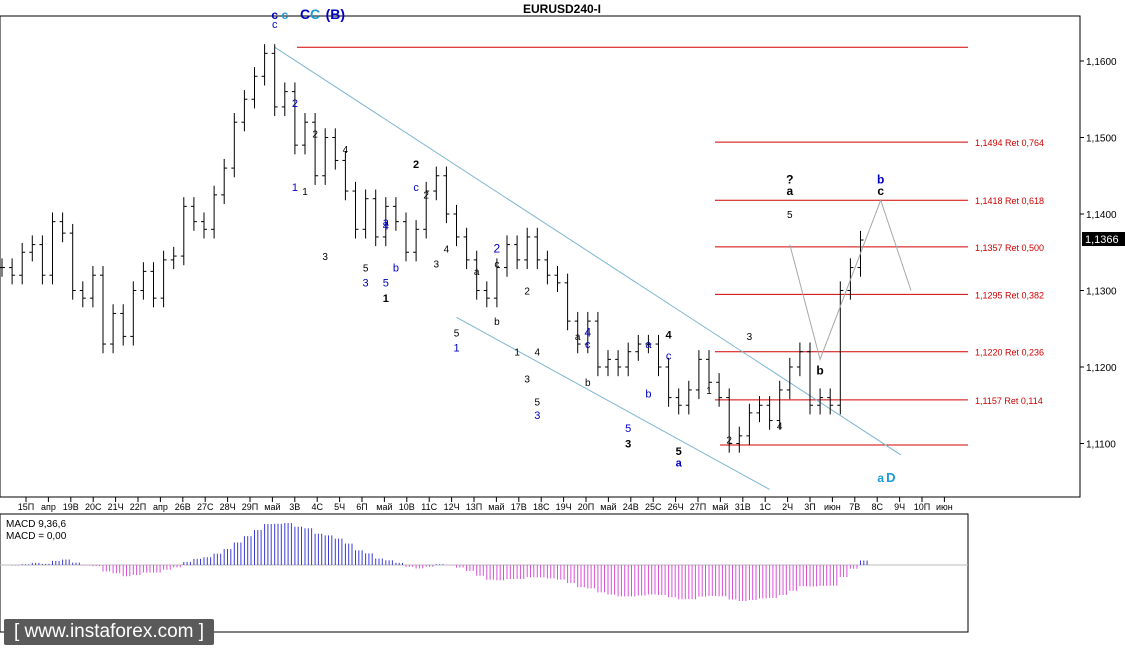  What do you see at coordinates (1101, 62) in the screenshot?
I see `price-tick-label: 1,1600` at bounding box center [1101, 62].